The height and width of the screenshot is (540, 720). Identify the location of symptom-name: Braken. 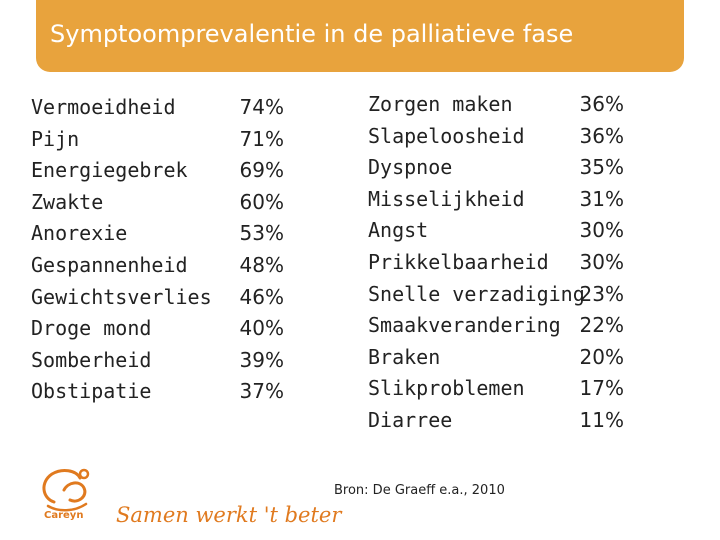
(404, 356).